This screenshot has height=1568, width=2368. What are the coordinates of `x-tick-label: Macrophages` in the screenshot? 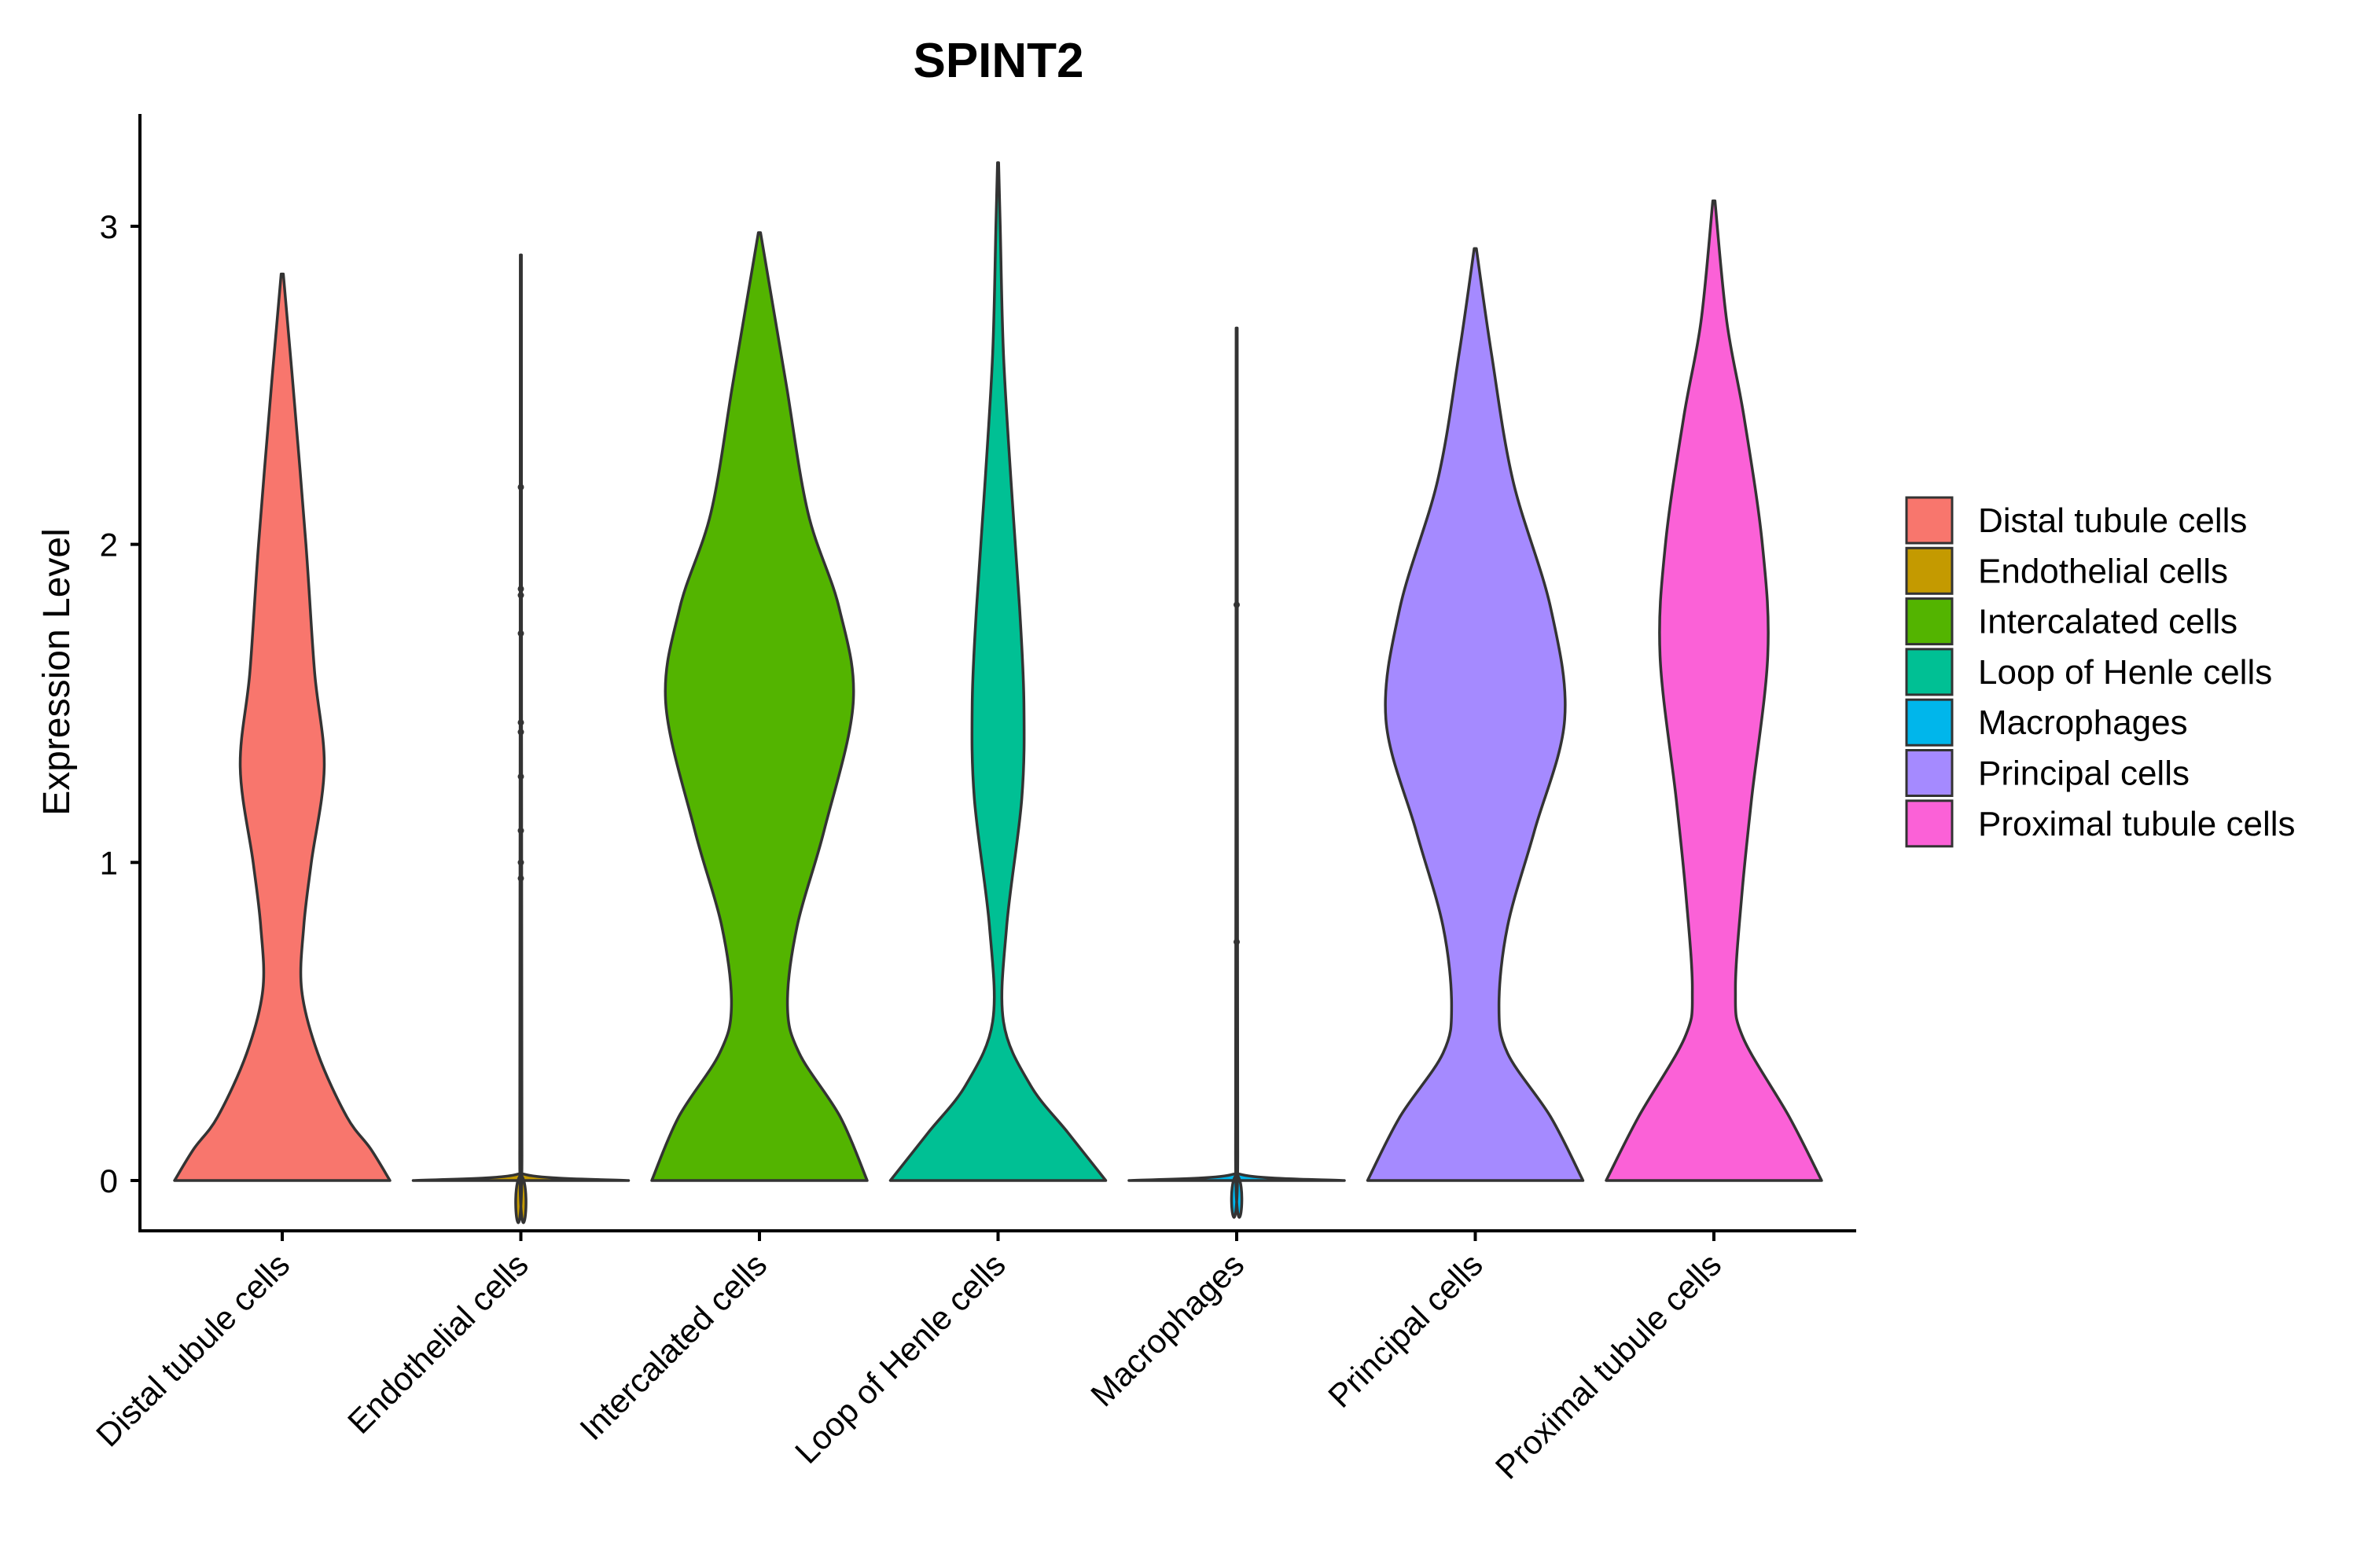 It's located at (1167, 1329).